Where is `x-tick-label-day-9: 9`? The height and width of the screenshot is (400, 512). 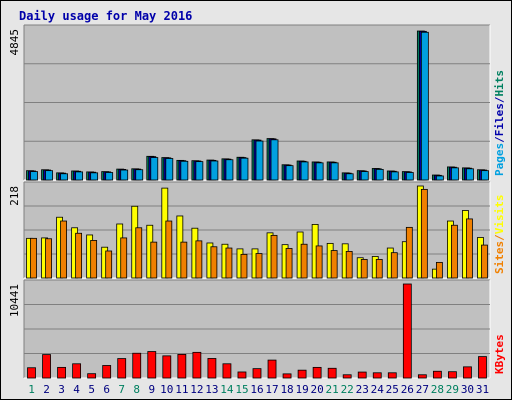 x-tick-label-day-9: 9 is located at coordinates (151, 389).